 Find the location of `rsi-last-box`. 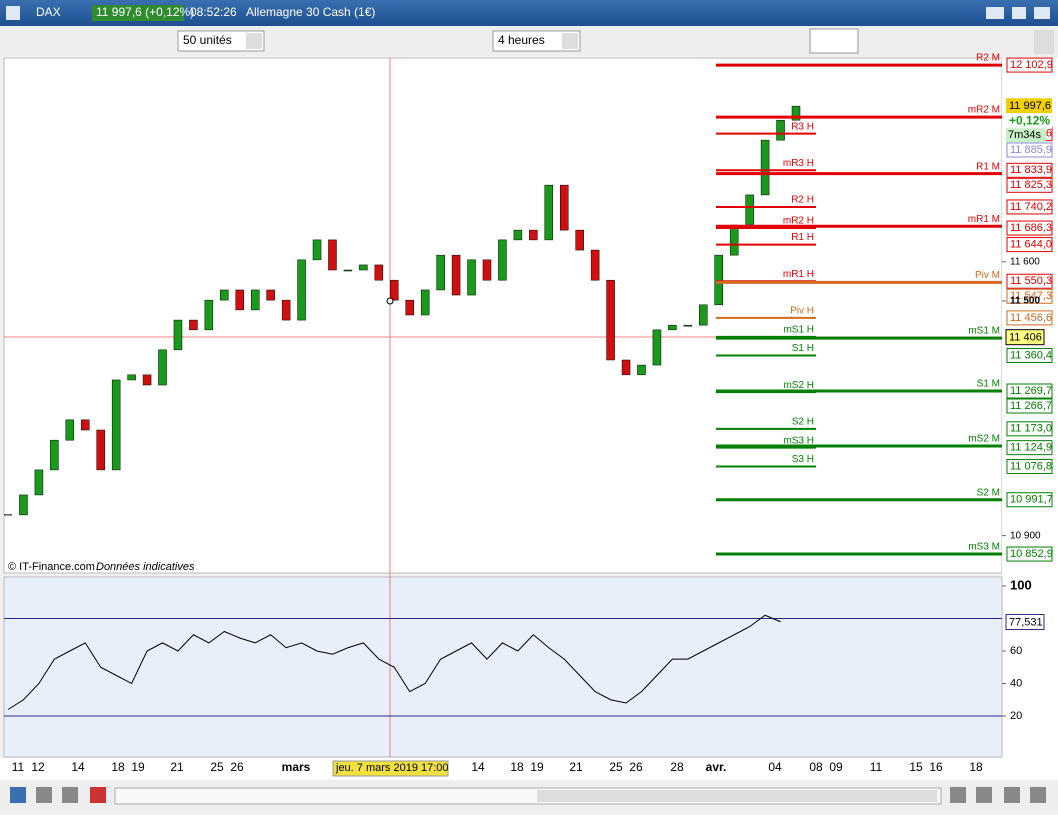

rsi-last-box is located at coordinates (1025, 622).